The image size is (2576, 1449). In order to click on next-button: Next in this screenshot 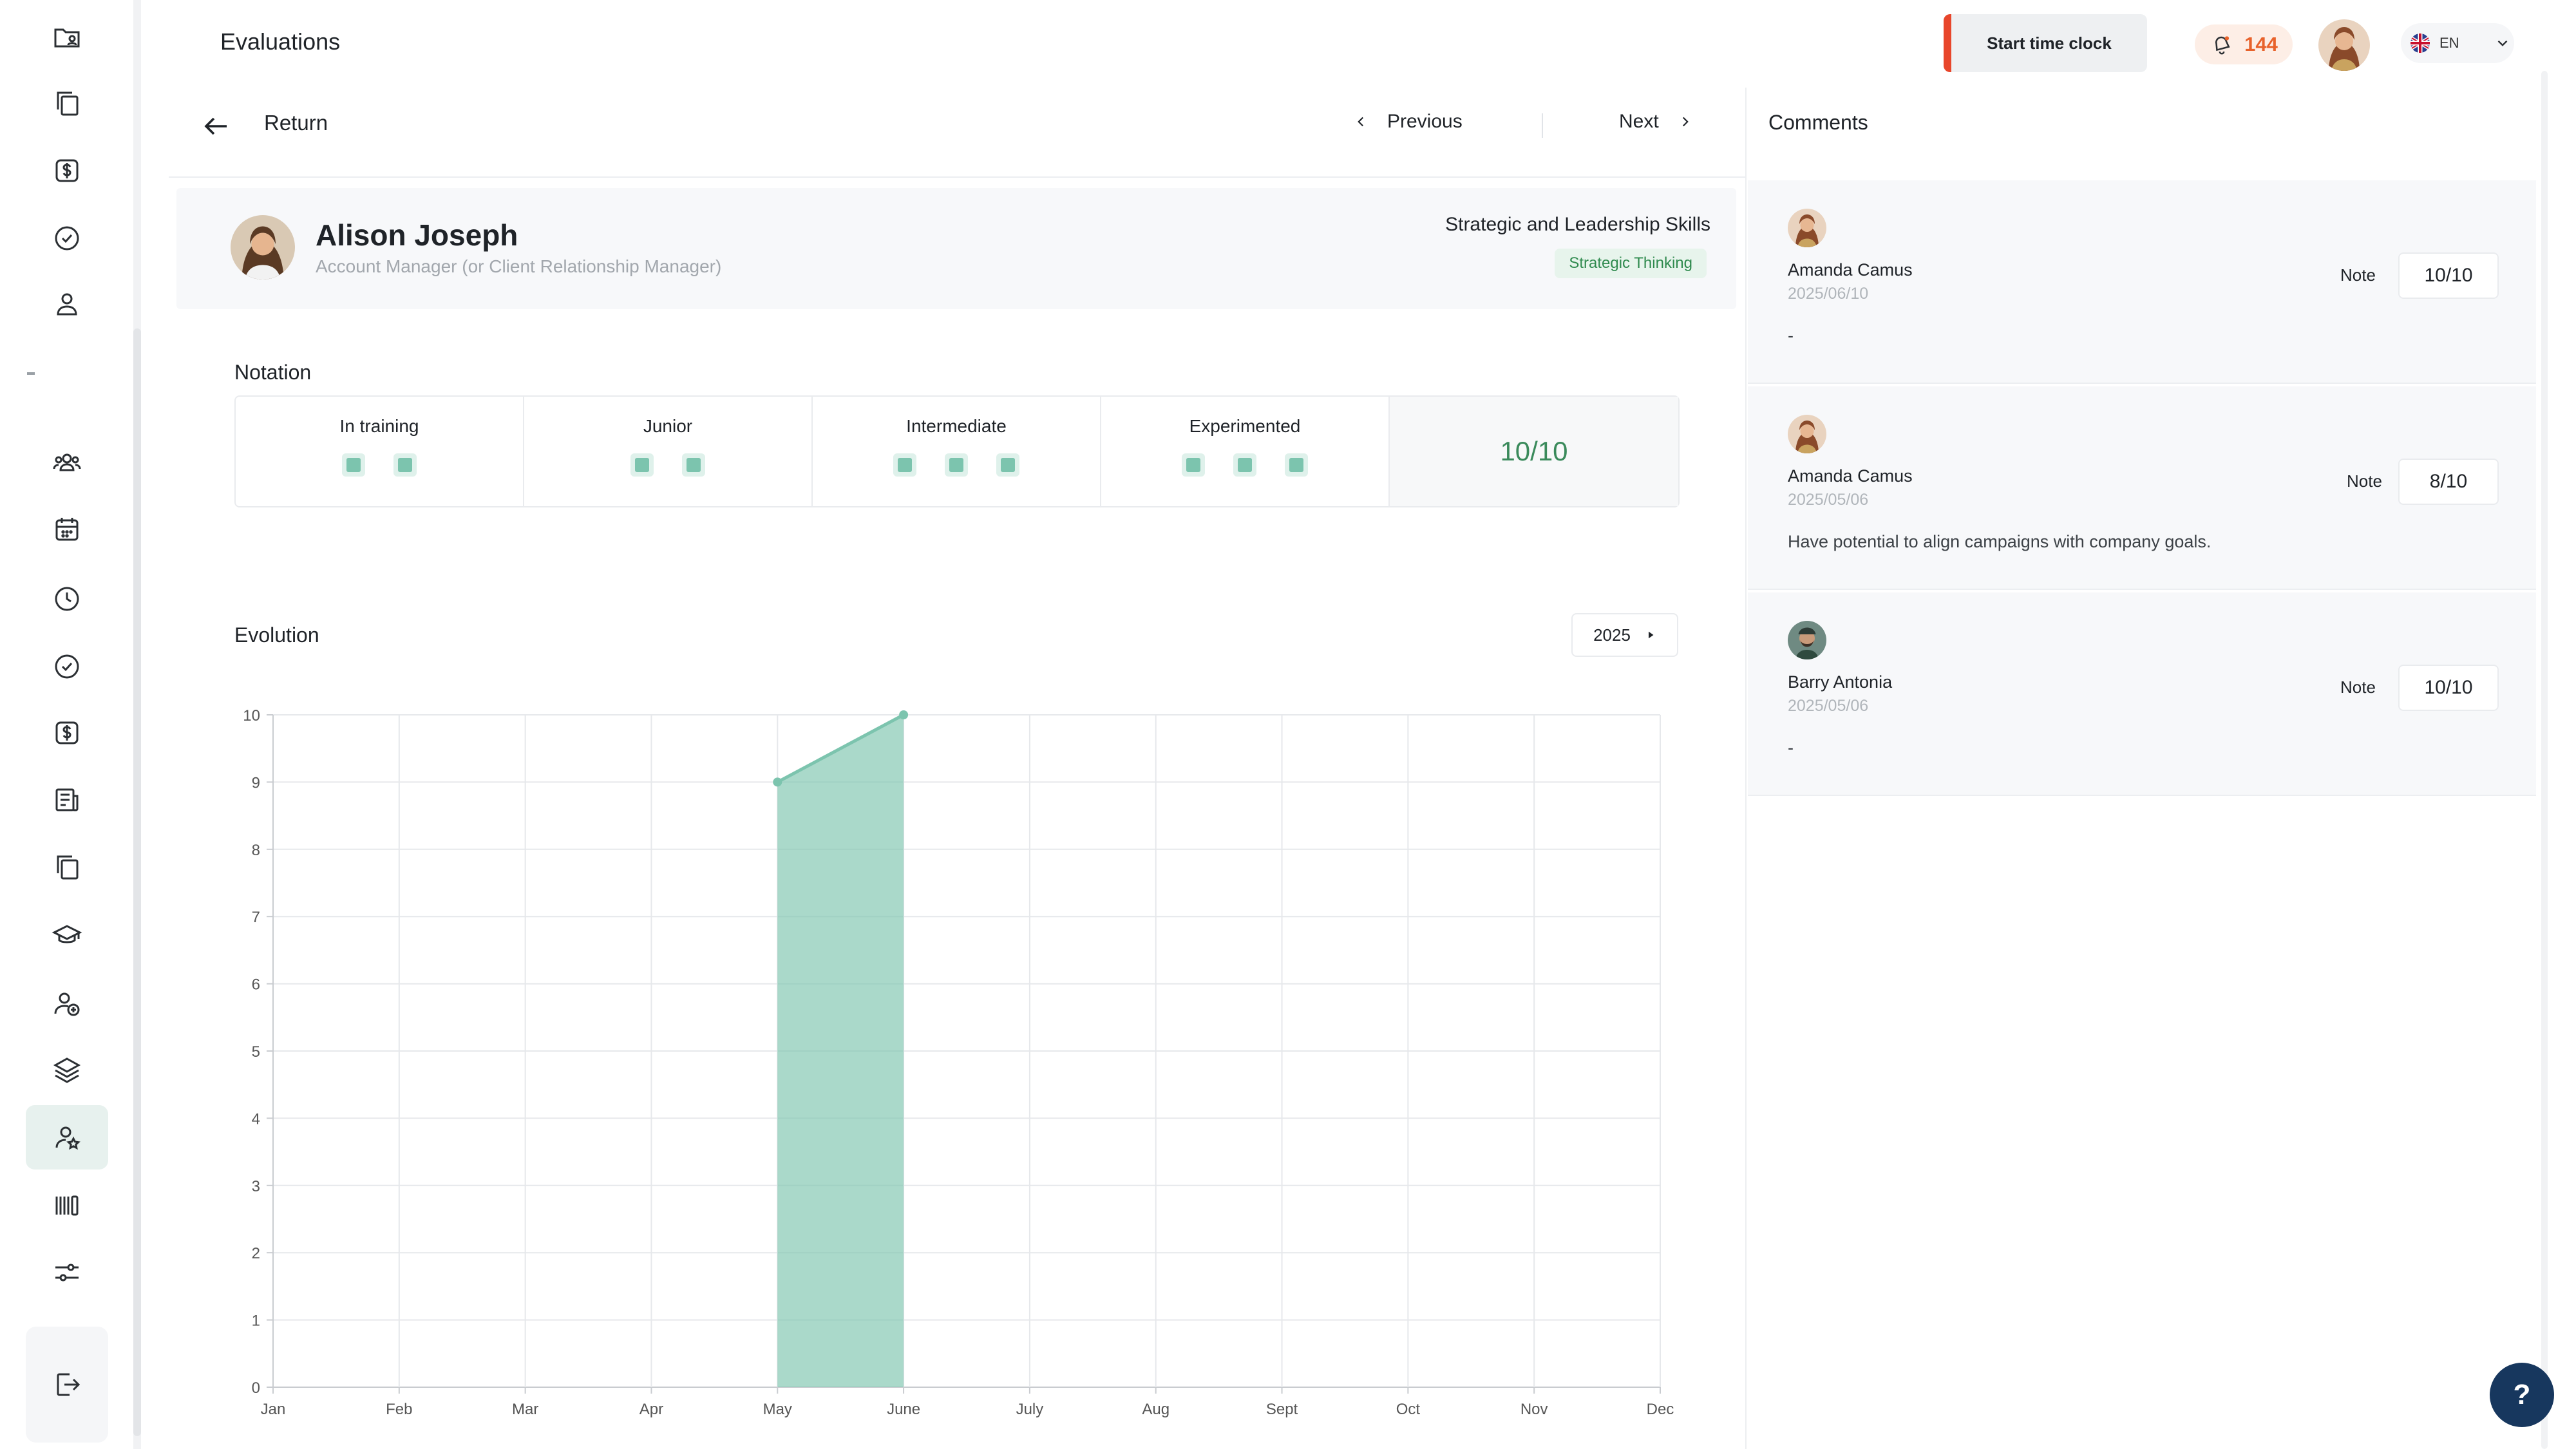, I will do `click(1657, 122)`.